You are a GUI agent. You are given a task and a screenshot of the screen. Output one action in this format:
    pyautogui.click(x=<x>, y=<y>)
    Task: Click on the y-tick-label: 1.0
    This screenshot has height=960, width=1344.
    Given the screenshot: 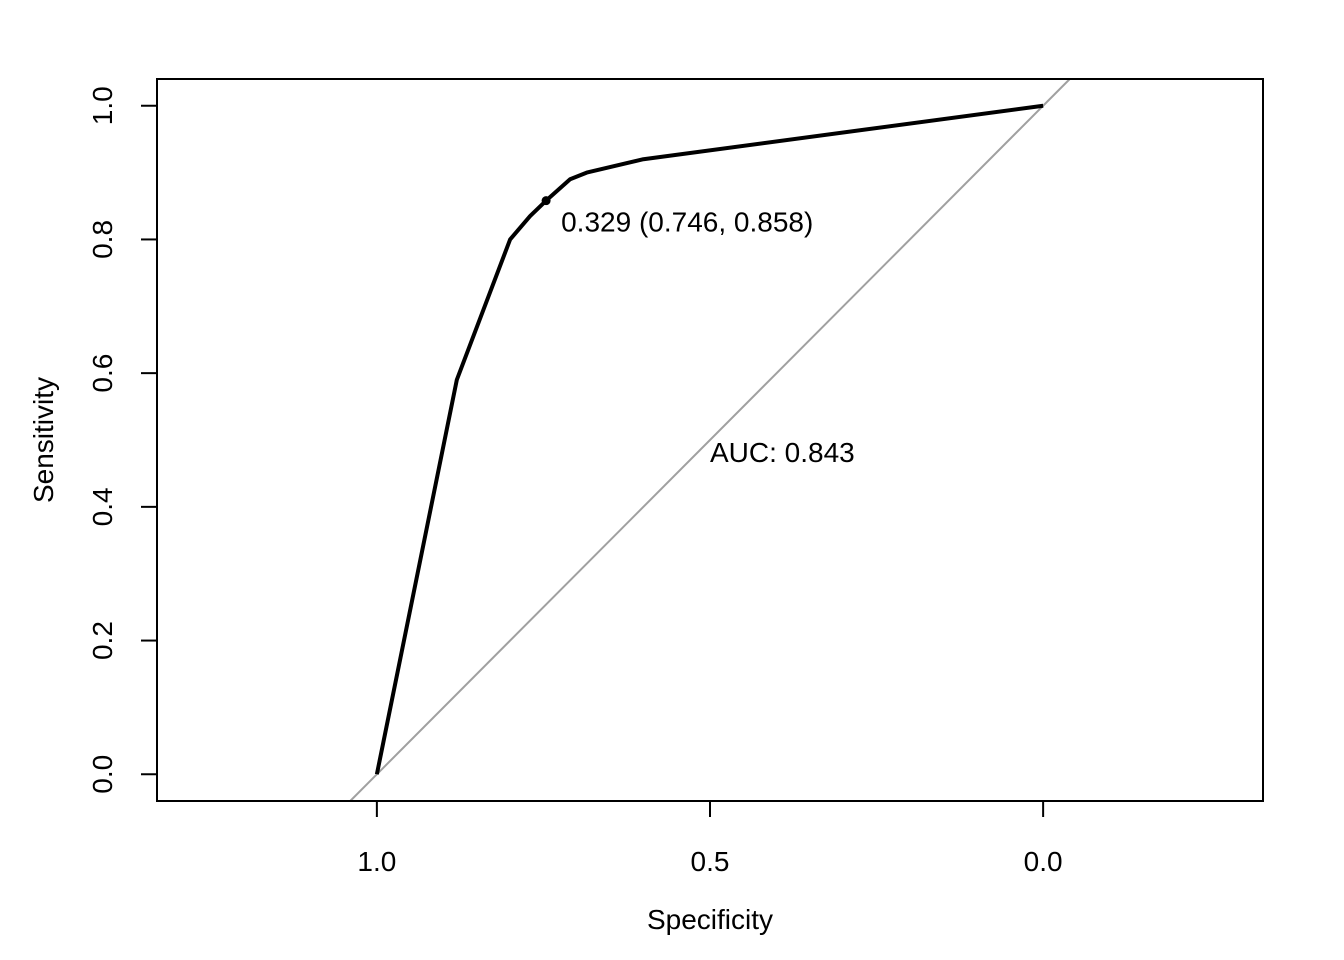 What is the action you would take?
    pyautogui.click(x=102, y=105)
    